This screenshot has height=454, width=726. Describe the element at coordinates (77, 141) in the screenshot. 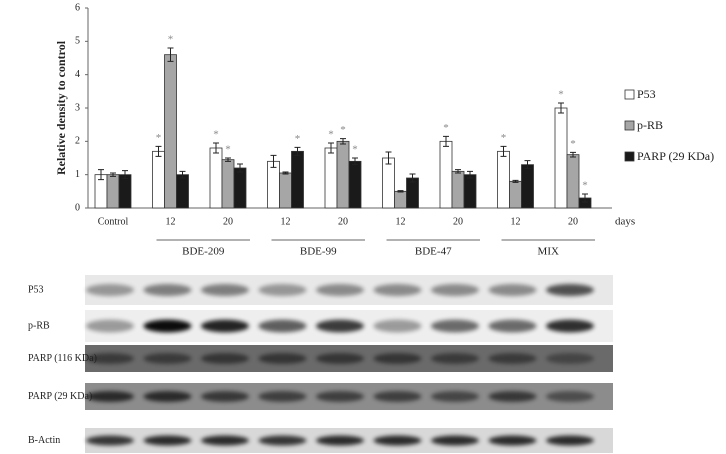

I see `y-tick-label: 2` at that location.